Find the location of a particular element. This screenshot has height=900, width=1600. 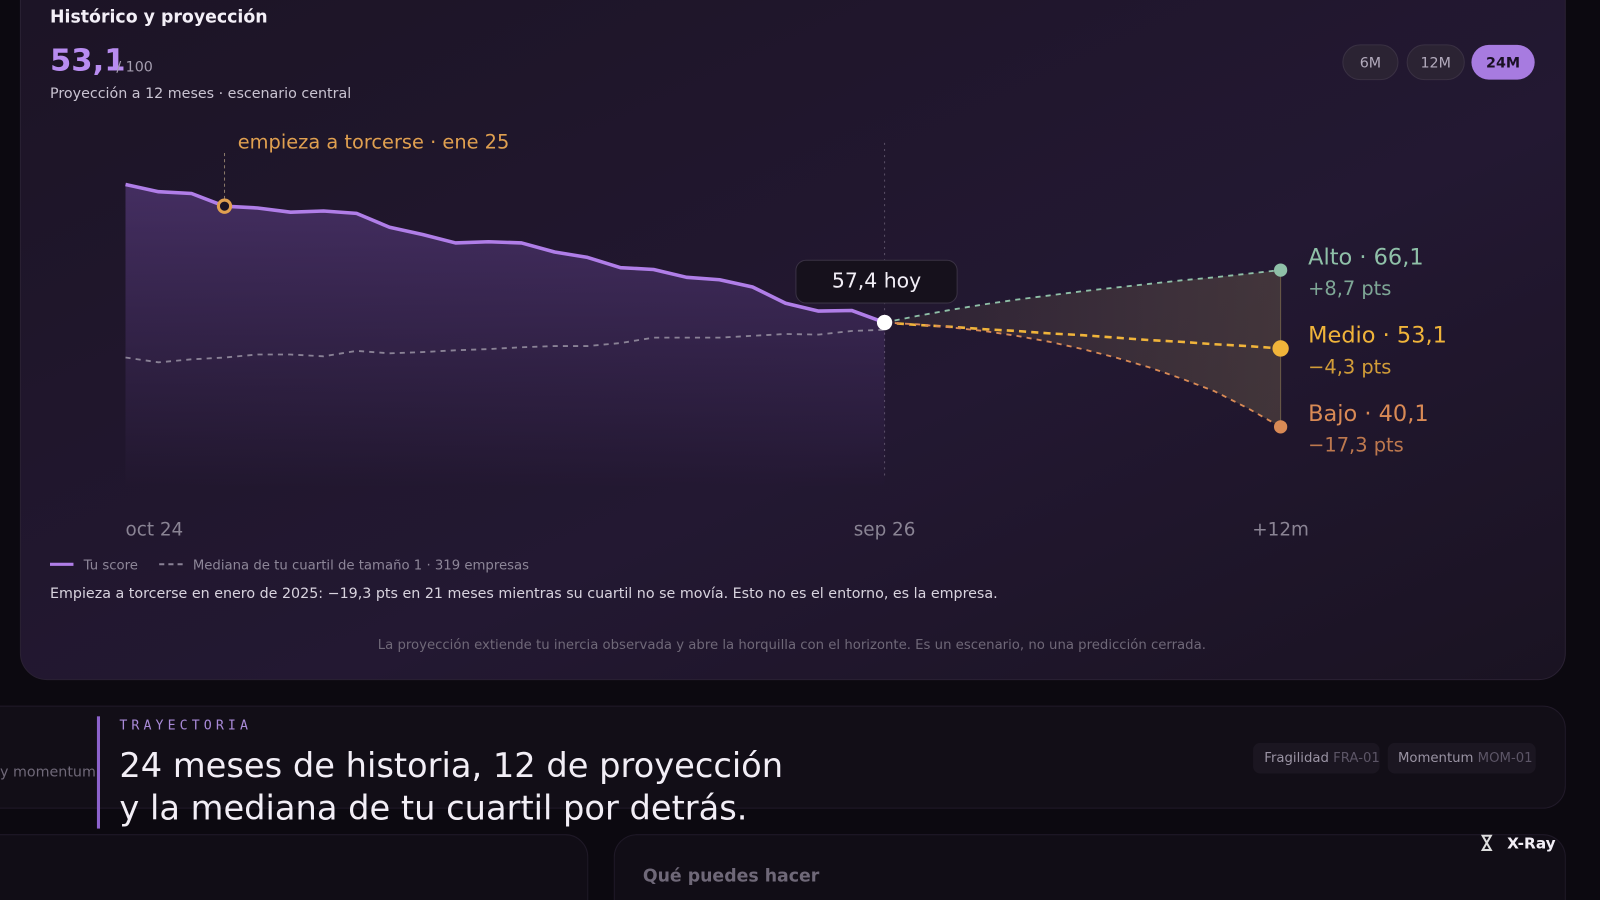

x-tick-label: +12m is located at coordinates (1280, 530).